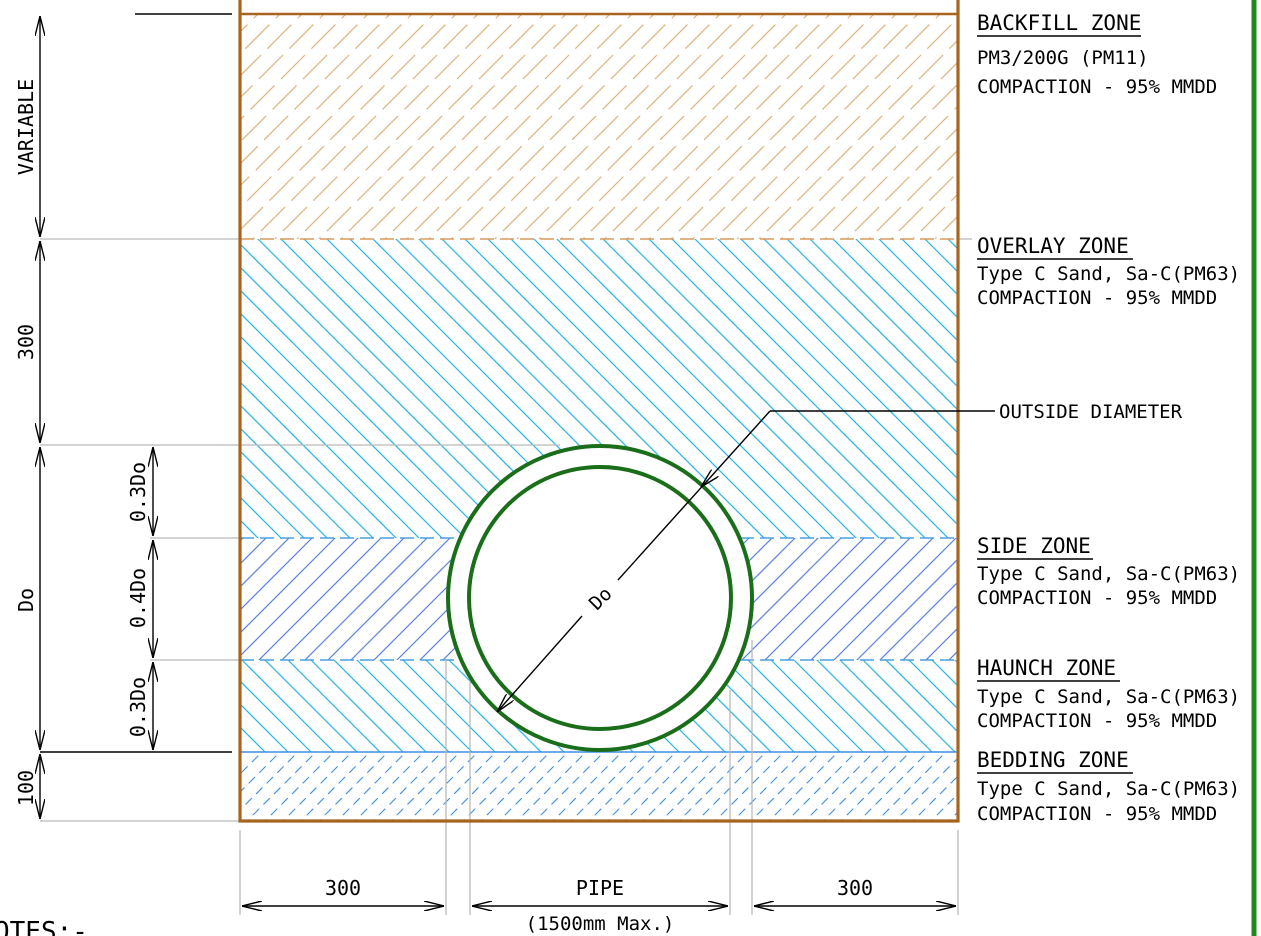  I want to click on overlay-zone-title: OVERLAY ZONE, so click(1053, 246).